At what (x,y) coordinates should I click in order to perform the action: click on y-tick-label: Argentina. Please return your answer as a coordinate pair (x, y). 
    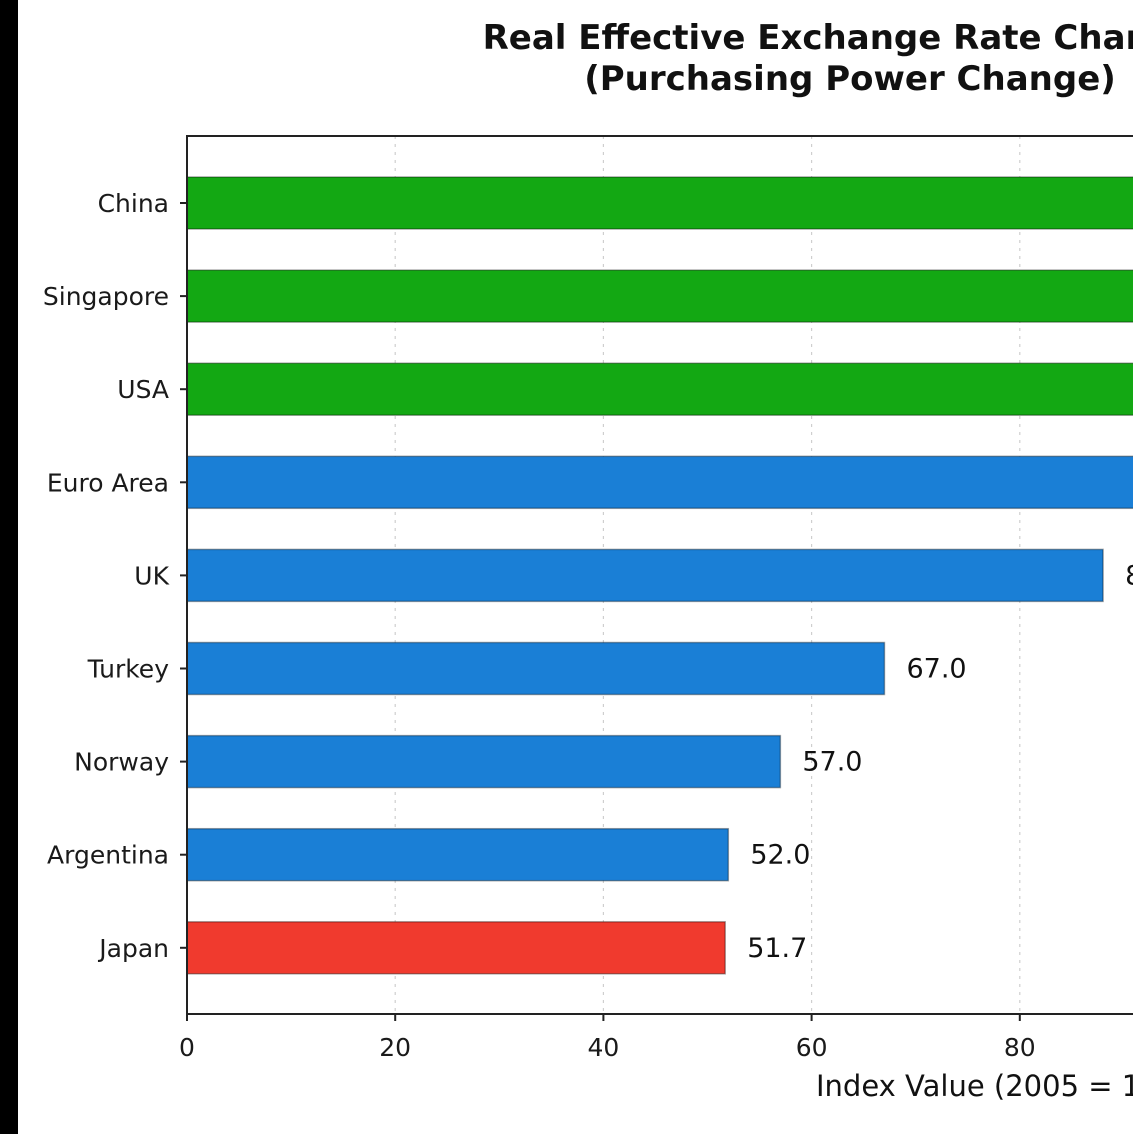
    Looking at the image, I should click on (108, 855).